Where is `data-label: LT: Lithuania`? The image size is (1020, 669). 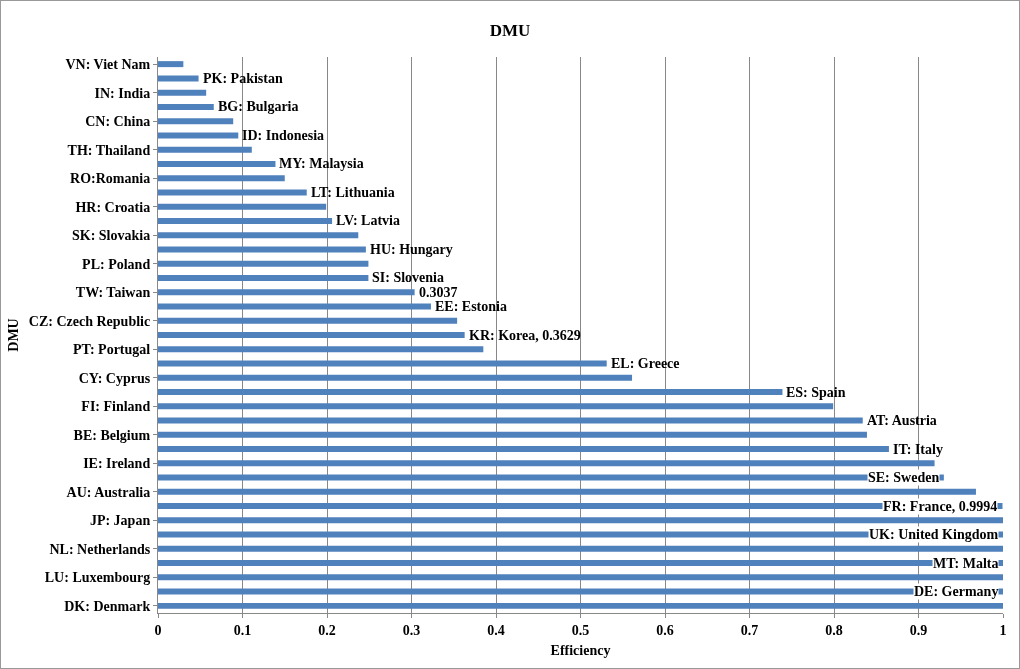 data-label: LT: Lithuania is located at coordinates (353, 192).